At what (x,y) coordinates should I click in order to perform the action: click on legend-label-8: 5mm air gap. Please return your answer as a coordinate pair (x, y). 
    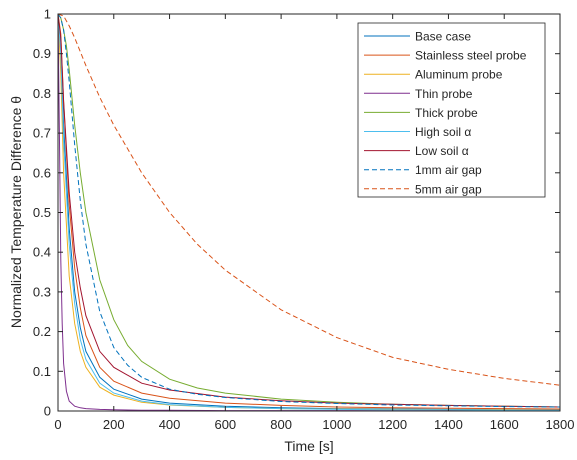
    Looking at the image, I should click on (448, 189).